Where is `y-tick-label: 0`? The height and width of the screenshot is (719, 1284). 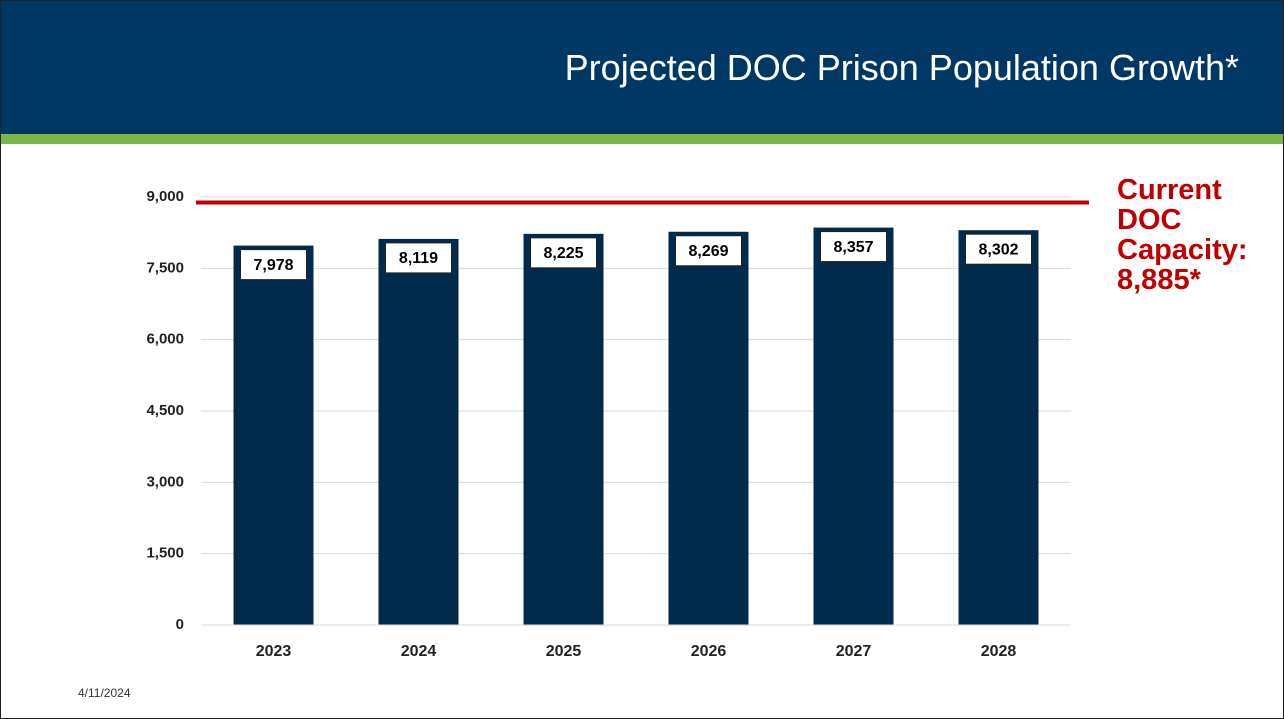 y-tick-label: 0 is located at coordinates (180, 624).